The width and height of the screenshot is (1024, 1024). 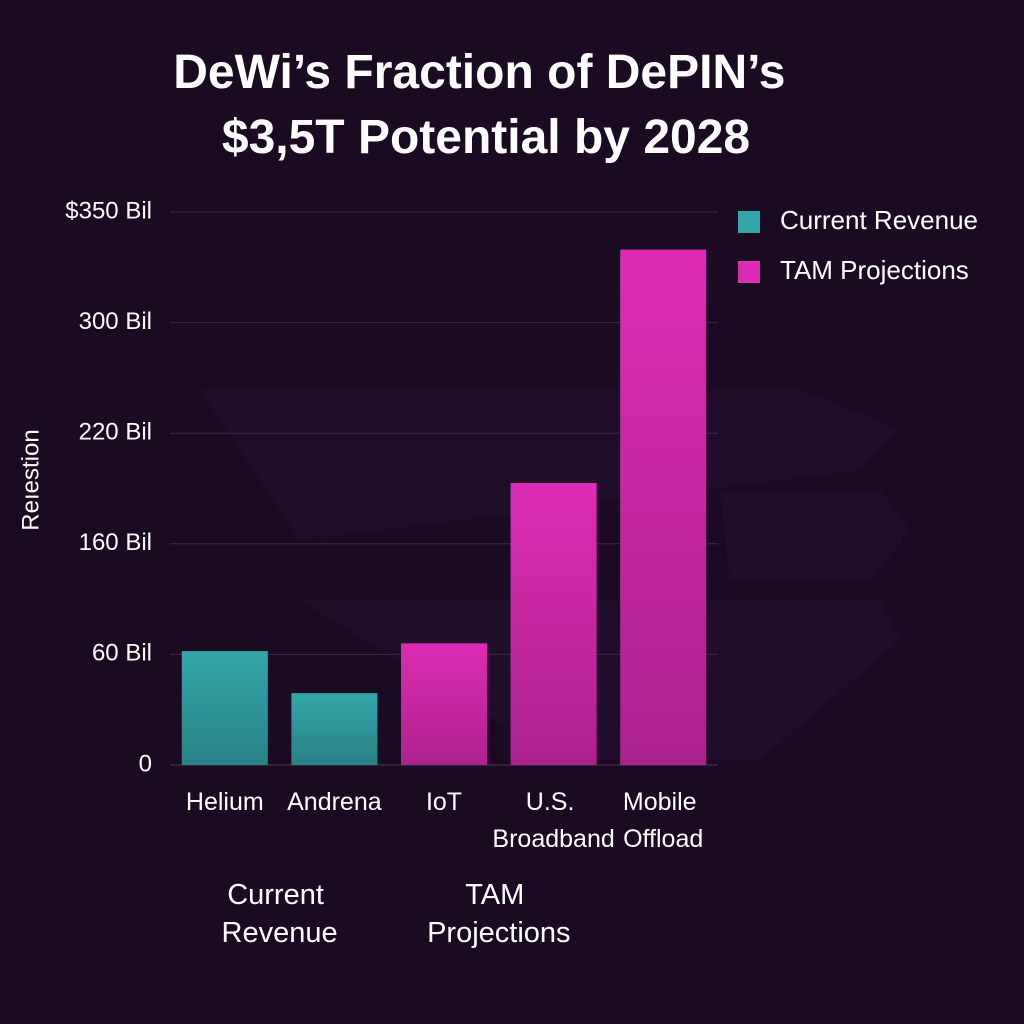 What do you see at coordinates (879, 220) in the screenshot?
I see `legend-label: Current Revenue` at bounding box center [879, 220].